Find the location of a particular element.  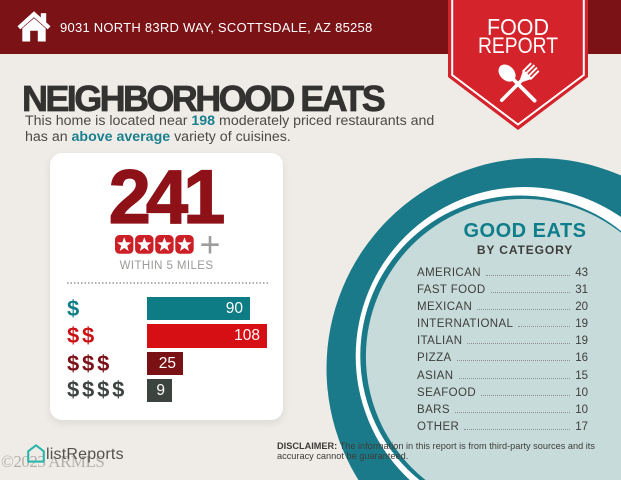

svg-text: REPORT is located at coordinates (518, 45).